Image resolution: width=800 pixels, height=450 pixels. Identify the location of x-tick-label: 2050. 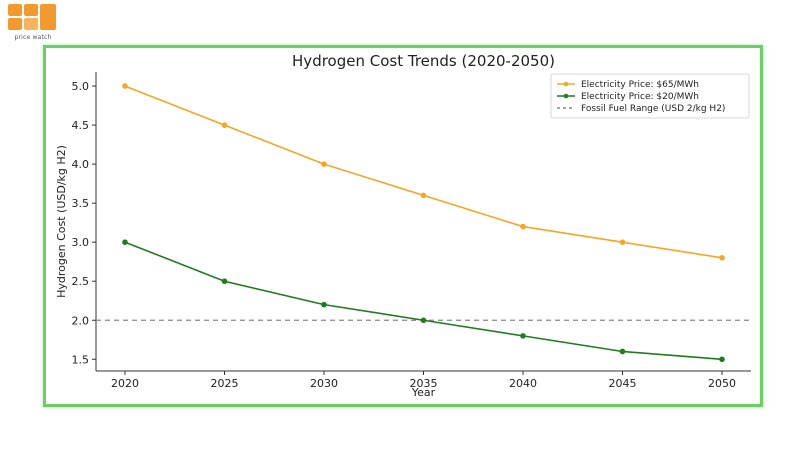
(722, 383).